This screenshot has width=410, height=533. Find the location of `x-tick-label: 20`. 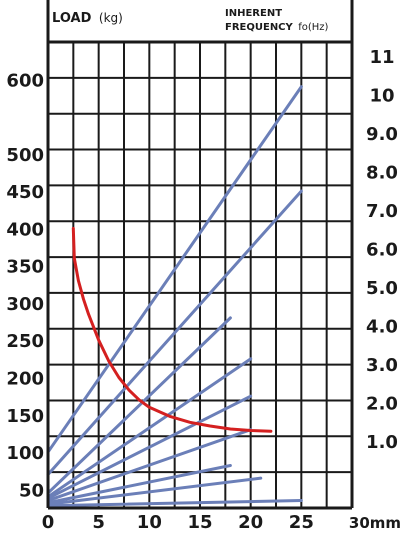

x-tick-label: 20 is located at coordinates (250, 522).